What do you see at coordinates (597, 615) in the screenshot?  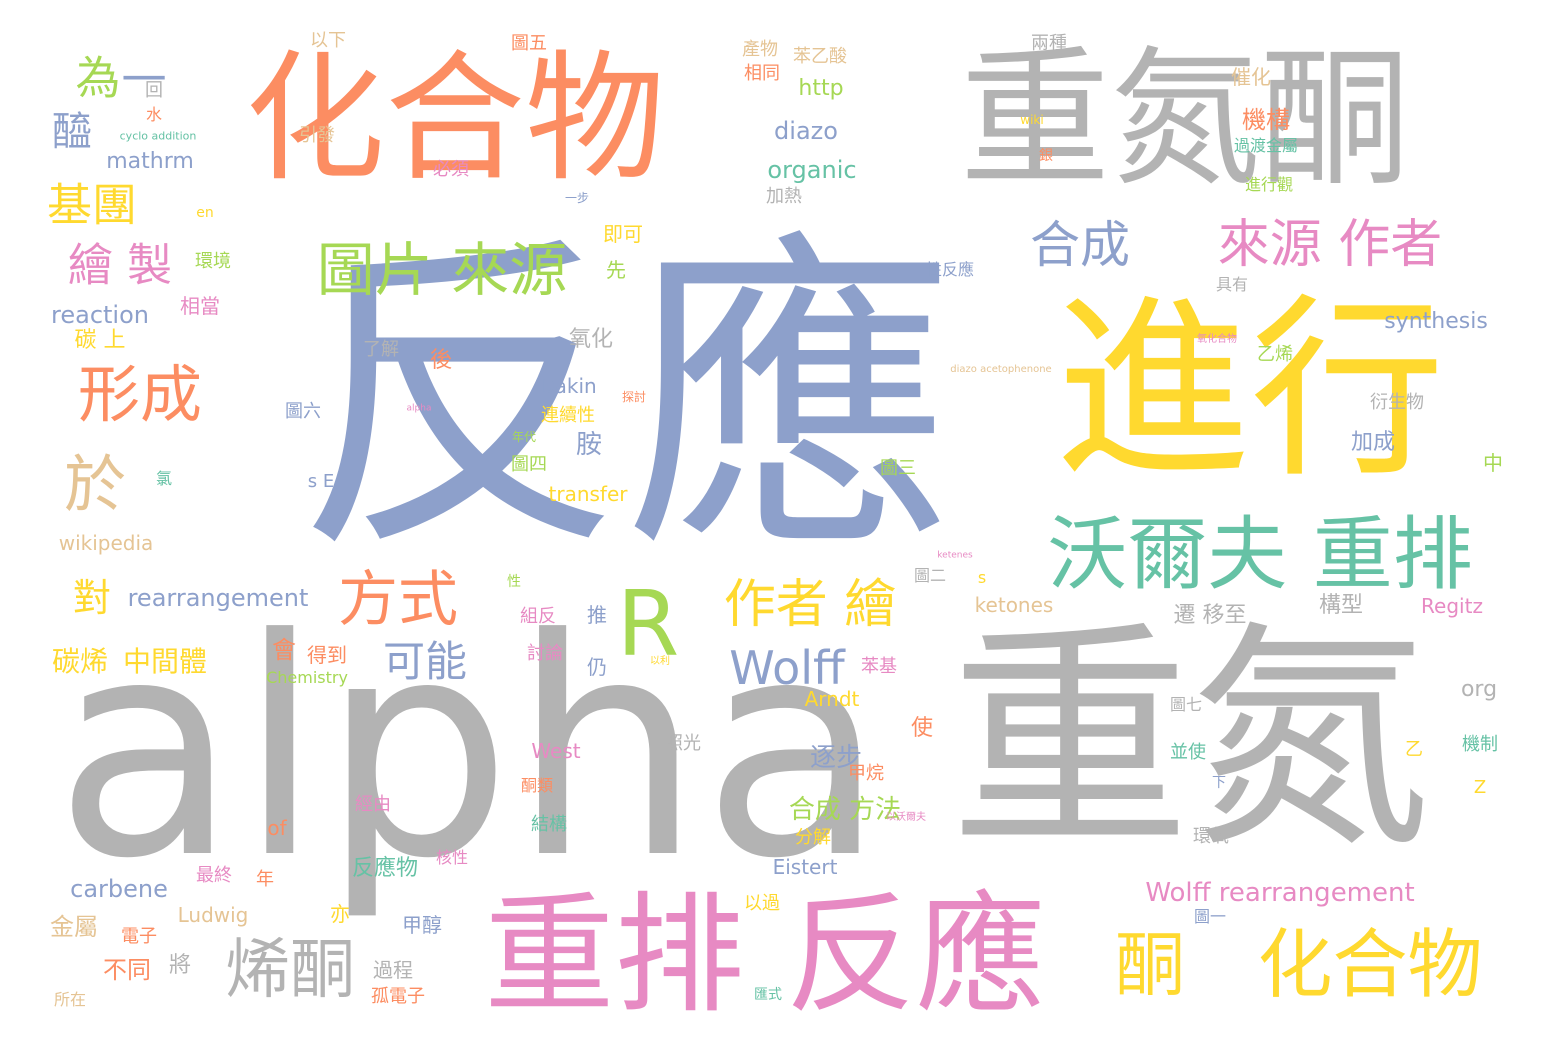 I see `w-tui: 推` at bounding box center [597, 615].